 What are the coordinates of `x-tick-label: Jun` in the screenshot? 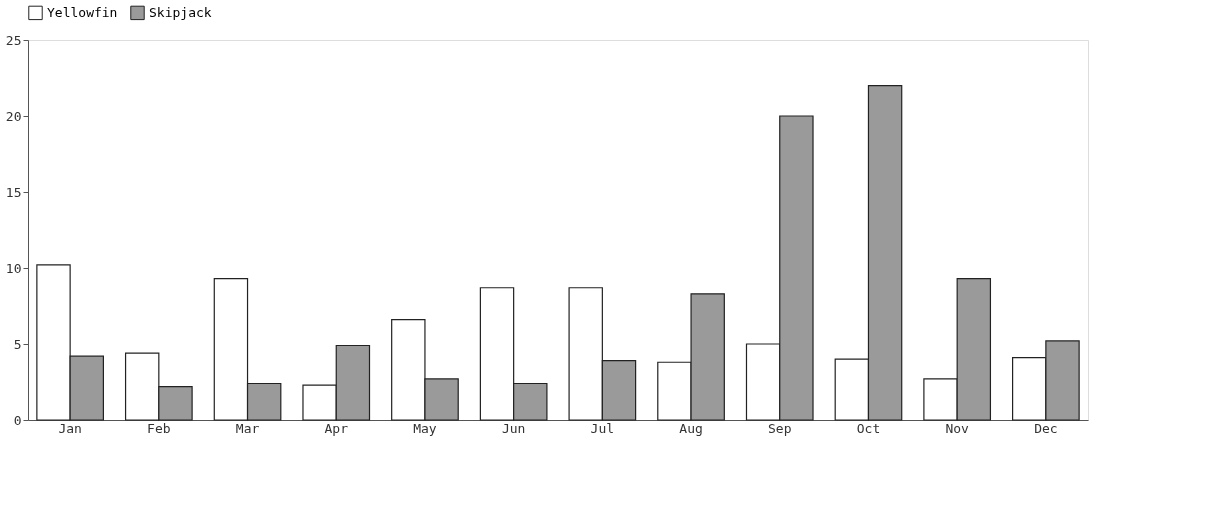 It's located at (513, 428).